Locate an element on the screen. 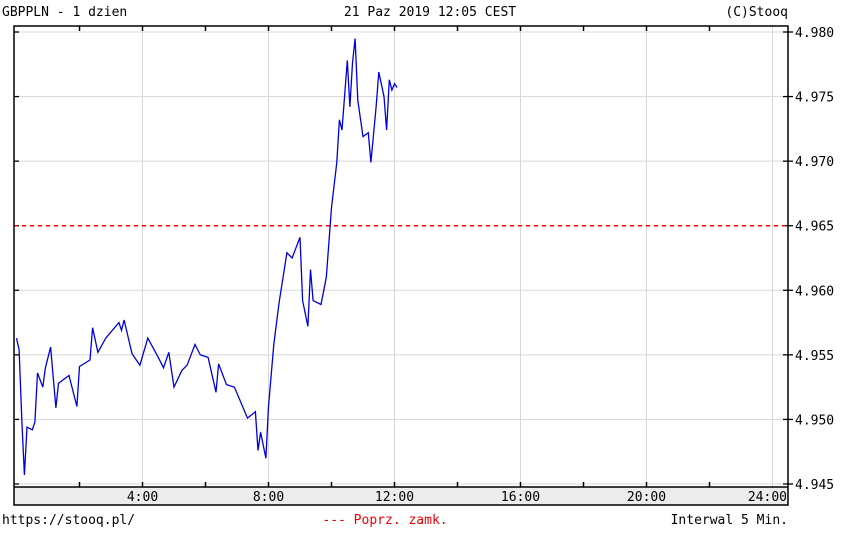 This screenshot has height=535, width=848. y-tick-label: 4.980 is located at coordinates (814, 33).